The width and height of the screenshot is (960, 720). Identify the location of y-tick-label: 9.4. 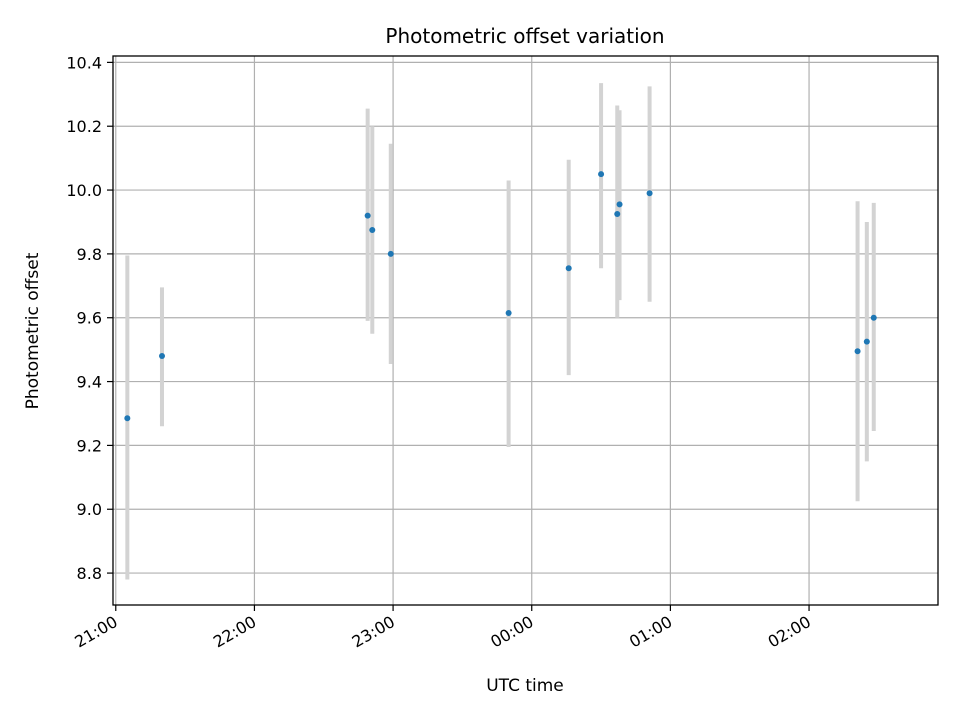
(89, 382).